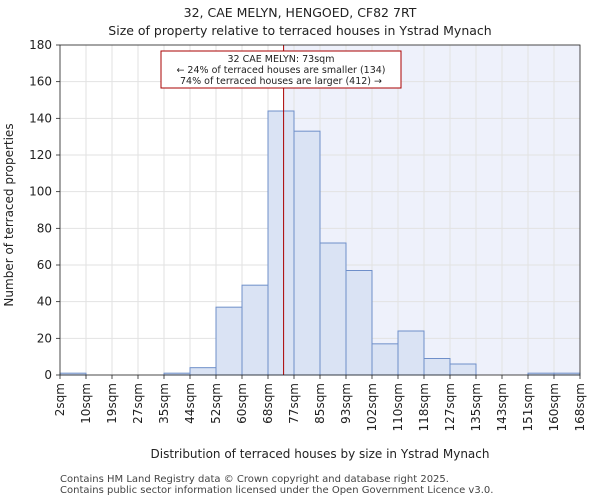 This screenshot has height=500, width=600. I want to click on x-tick-label-68sqm: 68sqm, so click(268, 403).